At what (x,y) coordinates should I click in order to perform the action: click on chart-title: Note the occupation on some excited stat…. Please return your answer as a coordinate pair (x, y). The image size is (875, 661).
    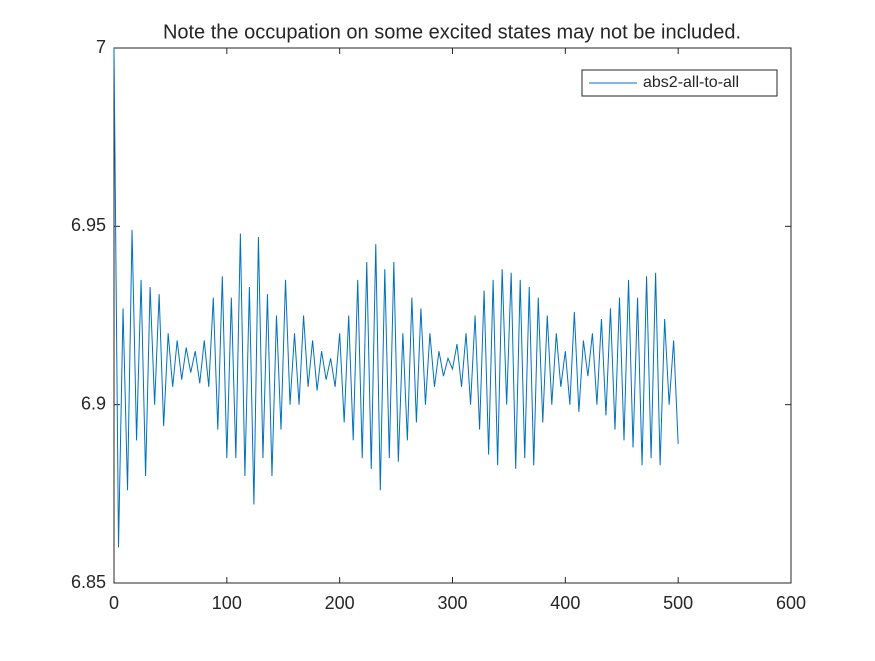
    Looking at the image, I should click on (452, 32).